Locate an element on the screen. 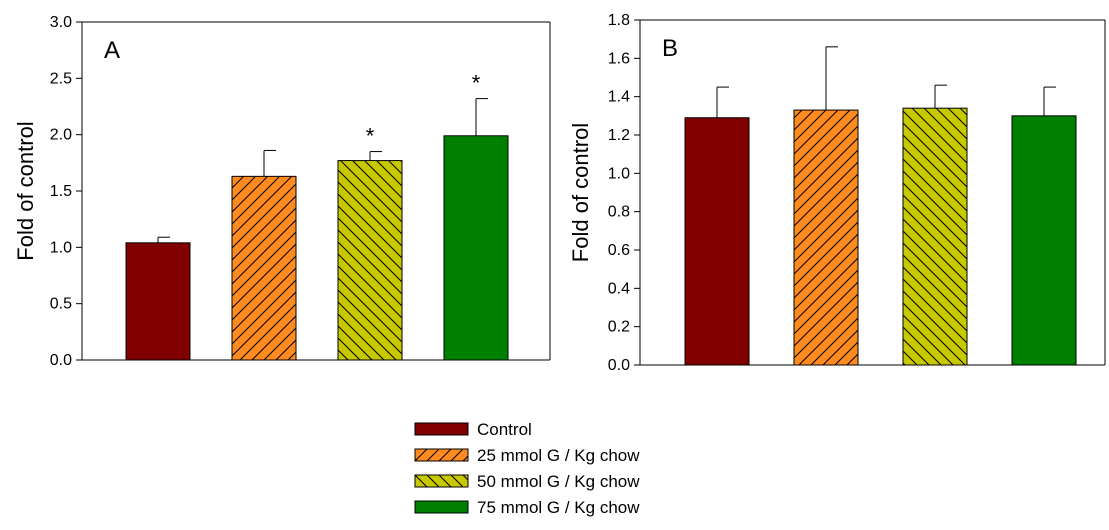  panel-label: A is located at coordinates (112, 50).